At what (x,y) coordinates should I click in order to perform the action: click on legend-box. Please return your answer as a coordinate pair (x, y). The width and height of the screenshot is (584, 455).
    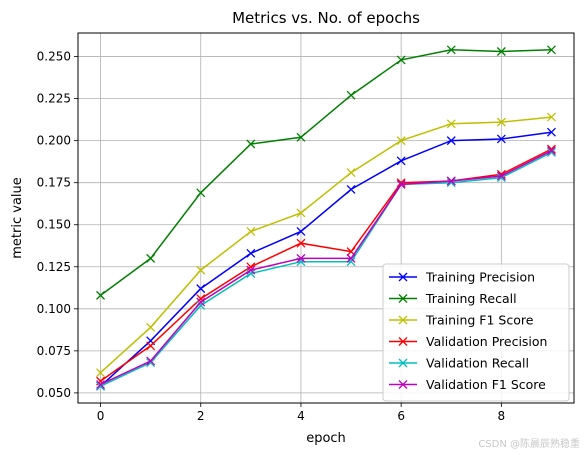
    Looking at the image, I should click on (476, 332).